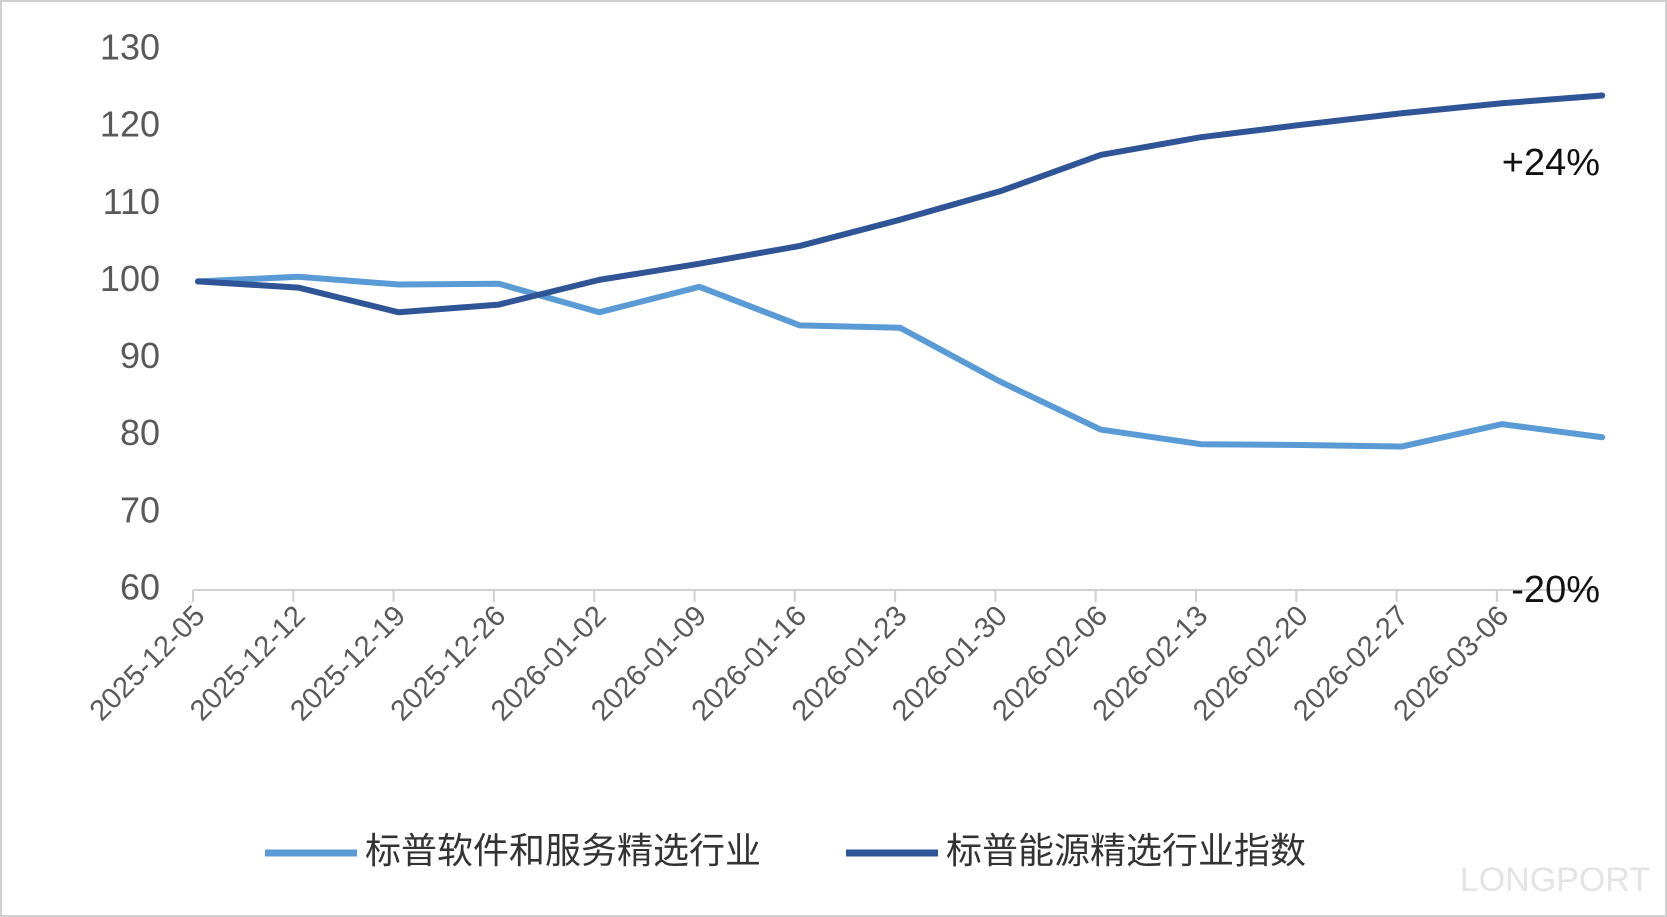 The width and height of the screenshot is (1667, 917). Describe the element at coordinates (1126, 851) in the screenshot. I see `legend-label: 标普能源精选行业指数` at that location.